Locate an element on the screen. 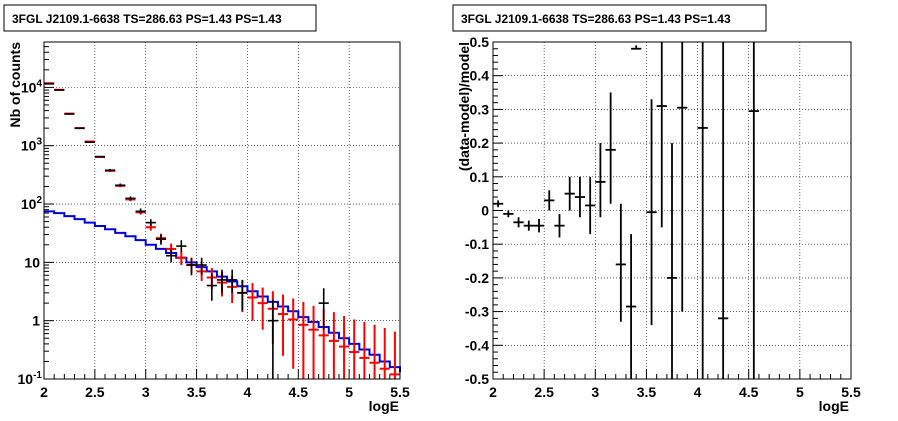 This screenshot has height=421, width=898. right-x-tick-label: 4 is located at coordinates (698, 392).